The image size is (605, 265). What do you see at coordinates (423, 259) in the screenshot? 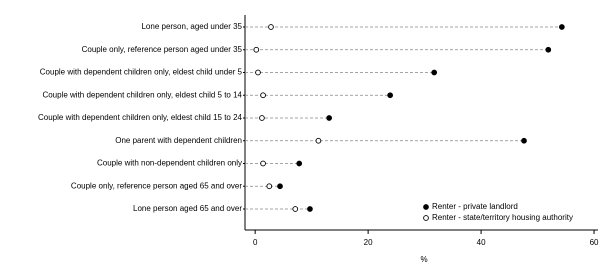
I see `x-axis-label: %` at bounding box center [423, 259].